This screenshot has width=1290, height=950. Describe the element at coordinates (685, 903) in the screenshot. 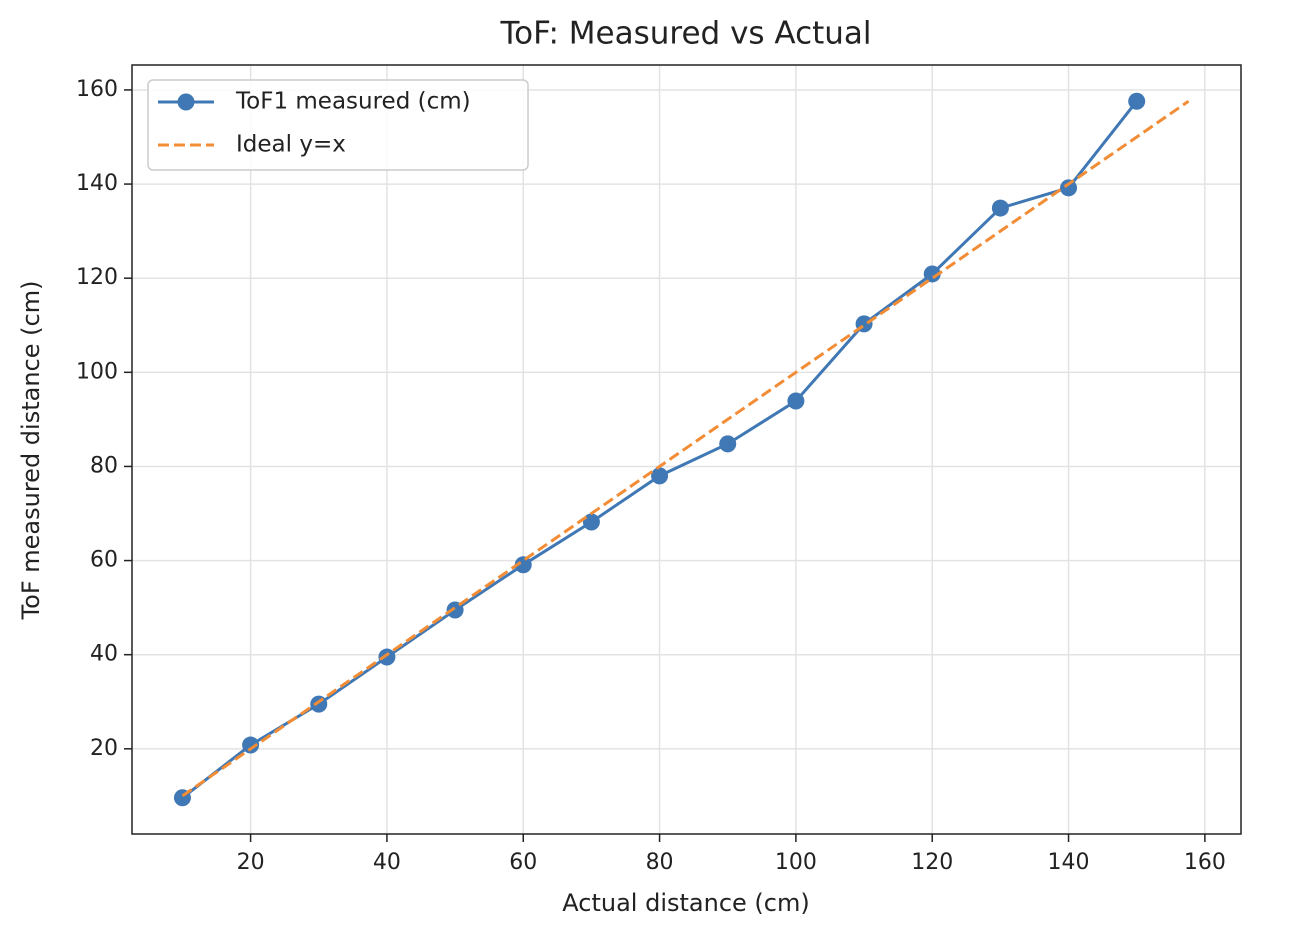

I see `x-axis-label: Actual distance (cm)` at that location.